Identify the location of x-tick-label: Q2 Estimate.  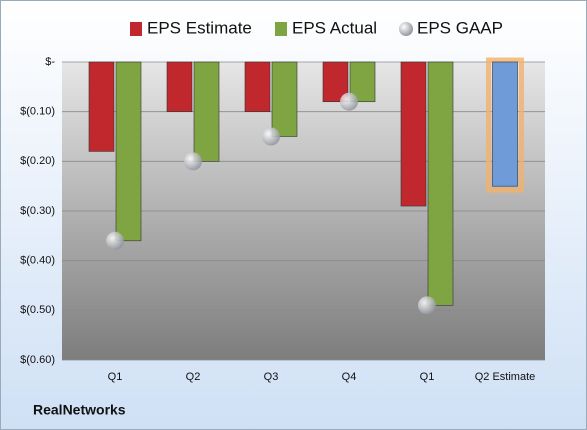
(505, 377).